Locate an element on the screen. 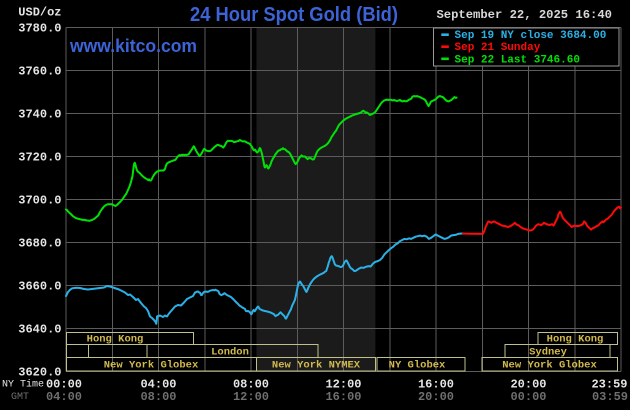 The width and height of the screenshot is (630, 410). svg-text: GMT is located at coordinates (20, 397).